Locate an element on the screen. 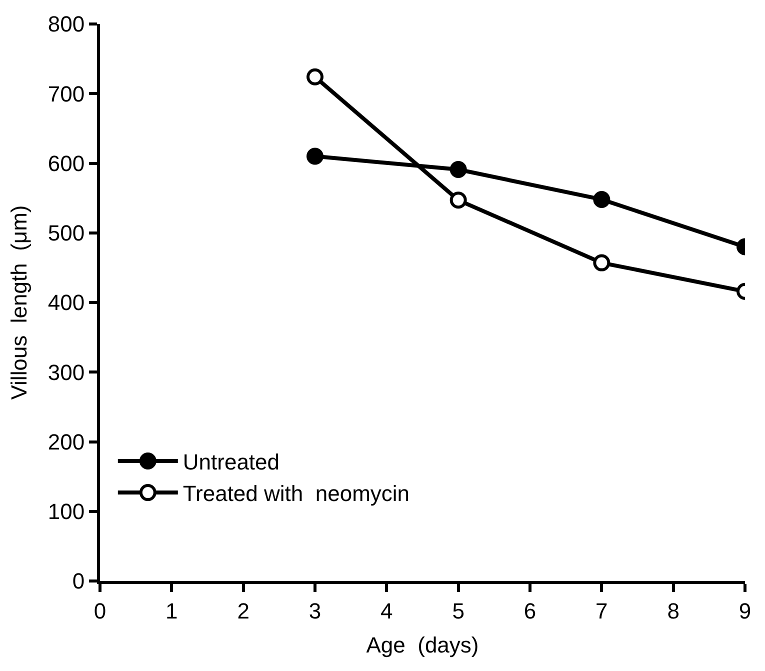 The width and height of the screenshot is (765, 671). x-tick-label: 6 is located at coordinates (530, 611).